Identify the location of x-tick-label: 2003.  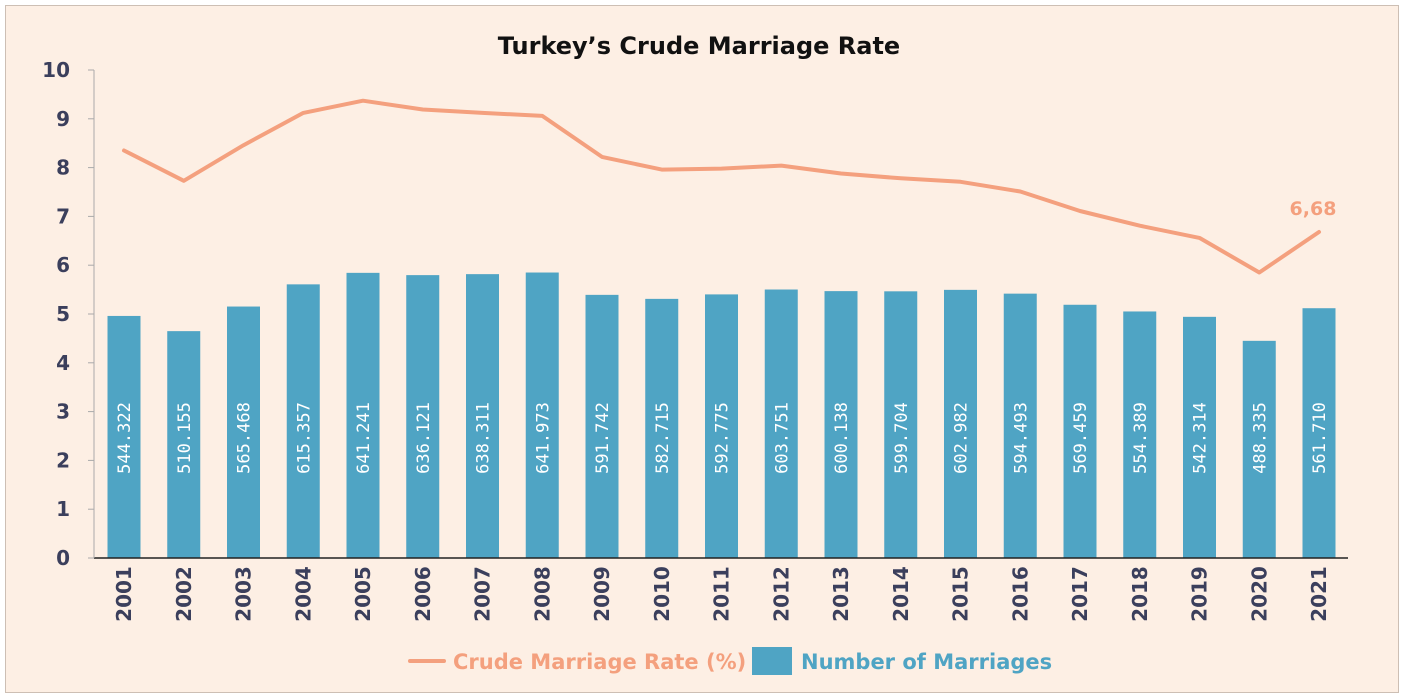
(244, 594).